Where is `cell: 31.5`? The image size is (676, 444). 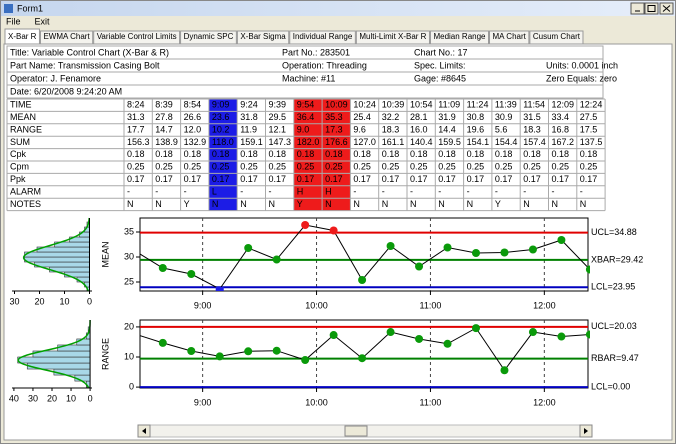 cell: 31.5 is located at coordinates (532, 117).